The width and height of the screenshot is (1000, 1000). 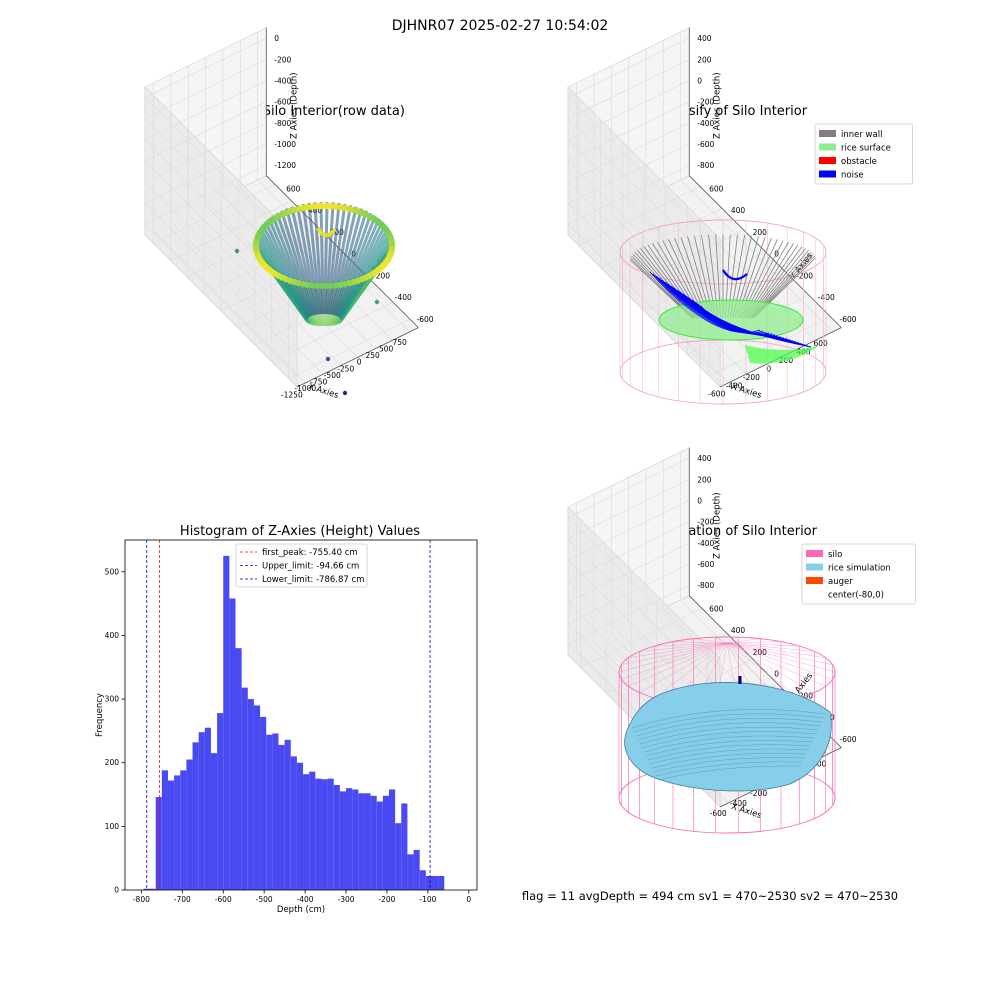 I want to click on p1-z-tick-label: 0, so click(x=276, y=38).